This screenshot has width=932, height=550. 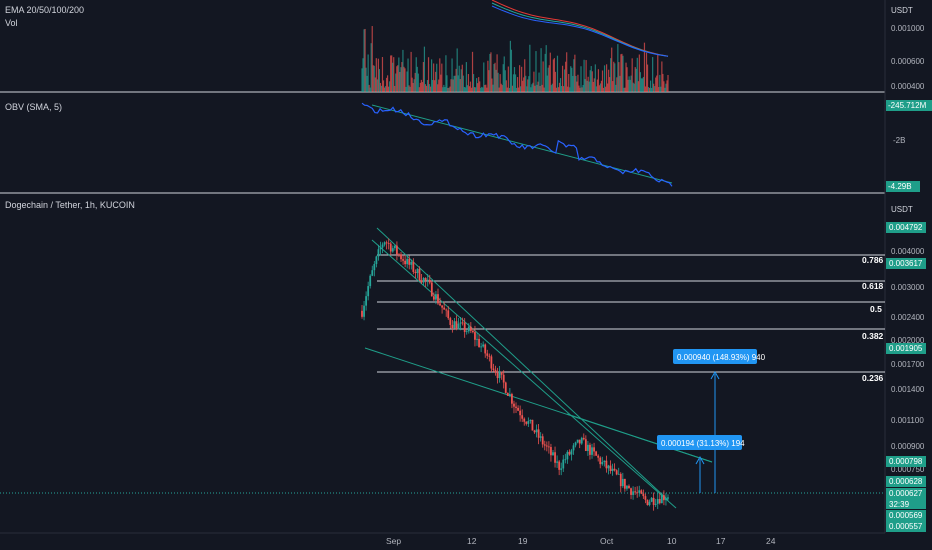 I want to click on channel-line-upper, so click(x=639, y=438).